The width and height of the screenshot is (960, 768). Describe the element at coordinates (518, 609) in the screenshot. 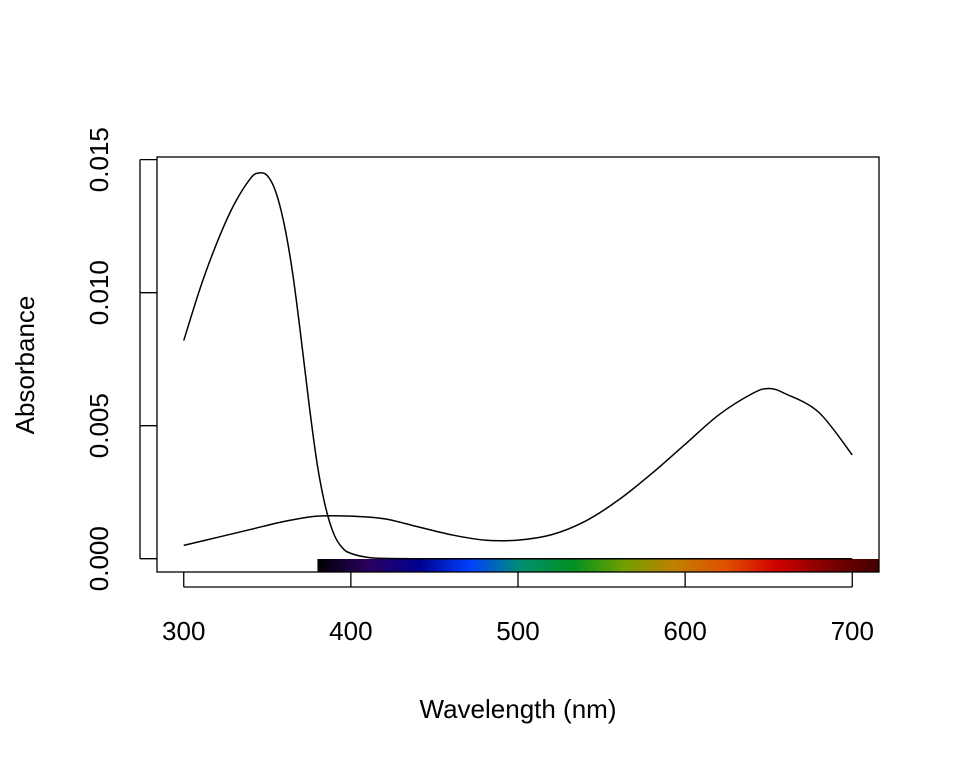

I see `x-axis: 300 400 500 600 700` at that location.